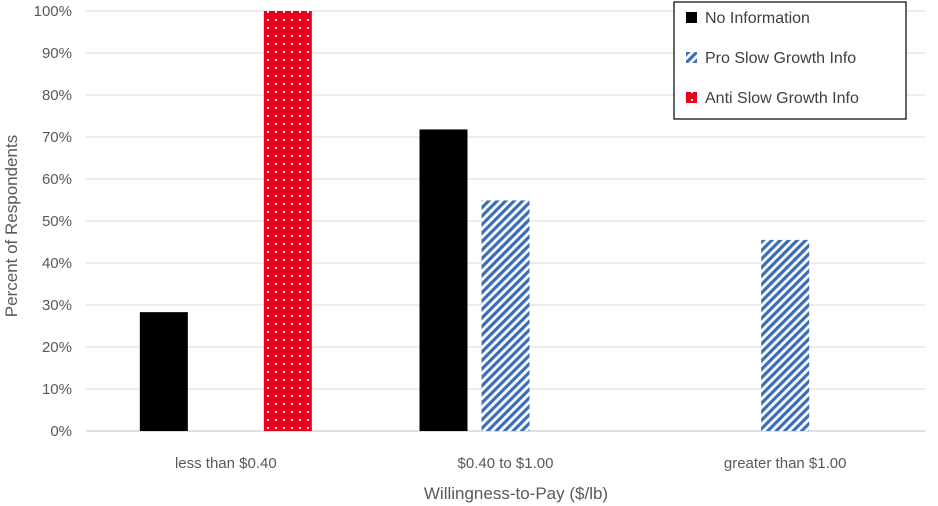 The height and width of the screenshot is (506, 938). Describe the element at coordinates (57, 305) in the screenshot. I see `y-tick-label: 30%` at that location.